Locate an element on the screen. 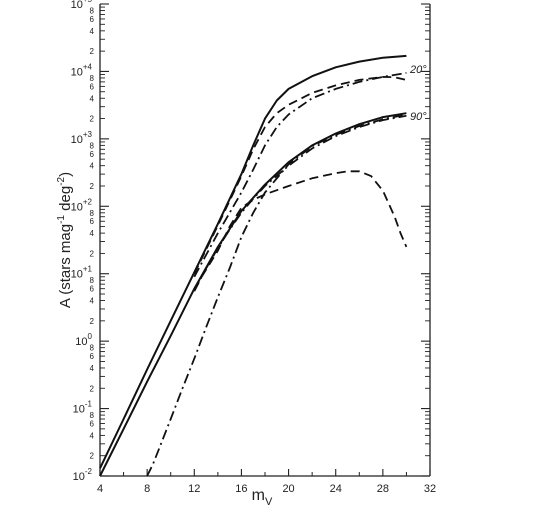 The height and width of the screenshot is (516, 560). annotations: 20° 90° is located at coordinates (418, 93).